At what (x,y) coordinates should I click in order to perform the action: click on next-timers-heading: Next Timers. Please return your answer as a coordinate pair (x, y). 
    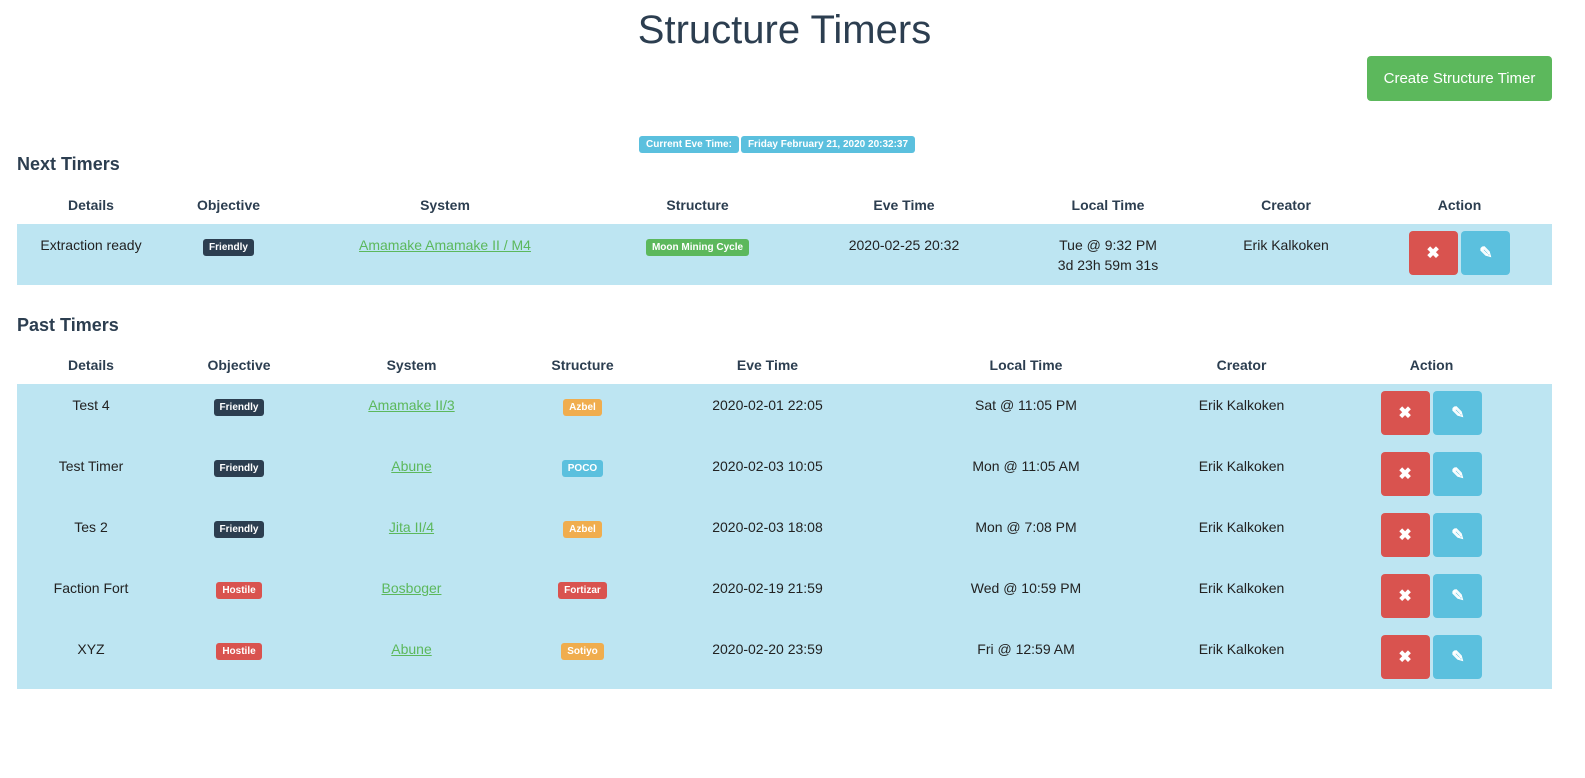
    Looking at the image, I should click on (68, 164).